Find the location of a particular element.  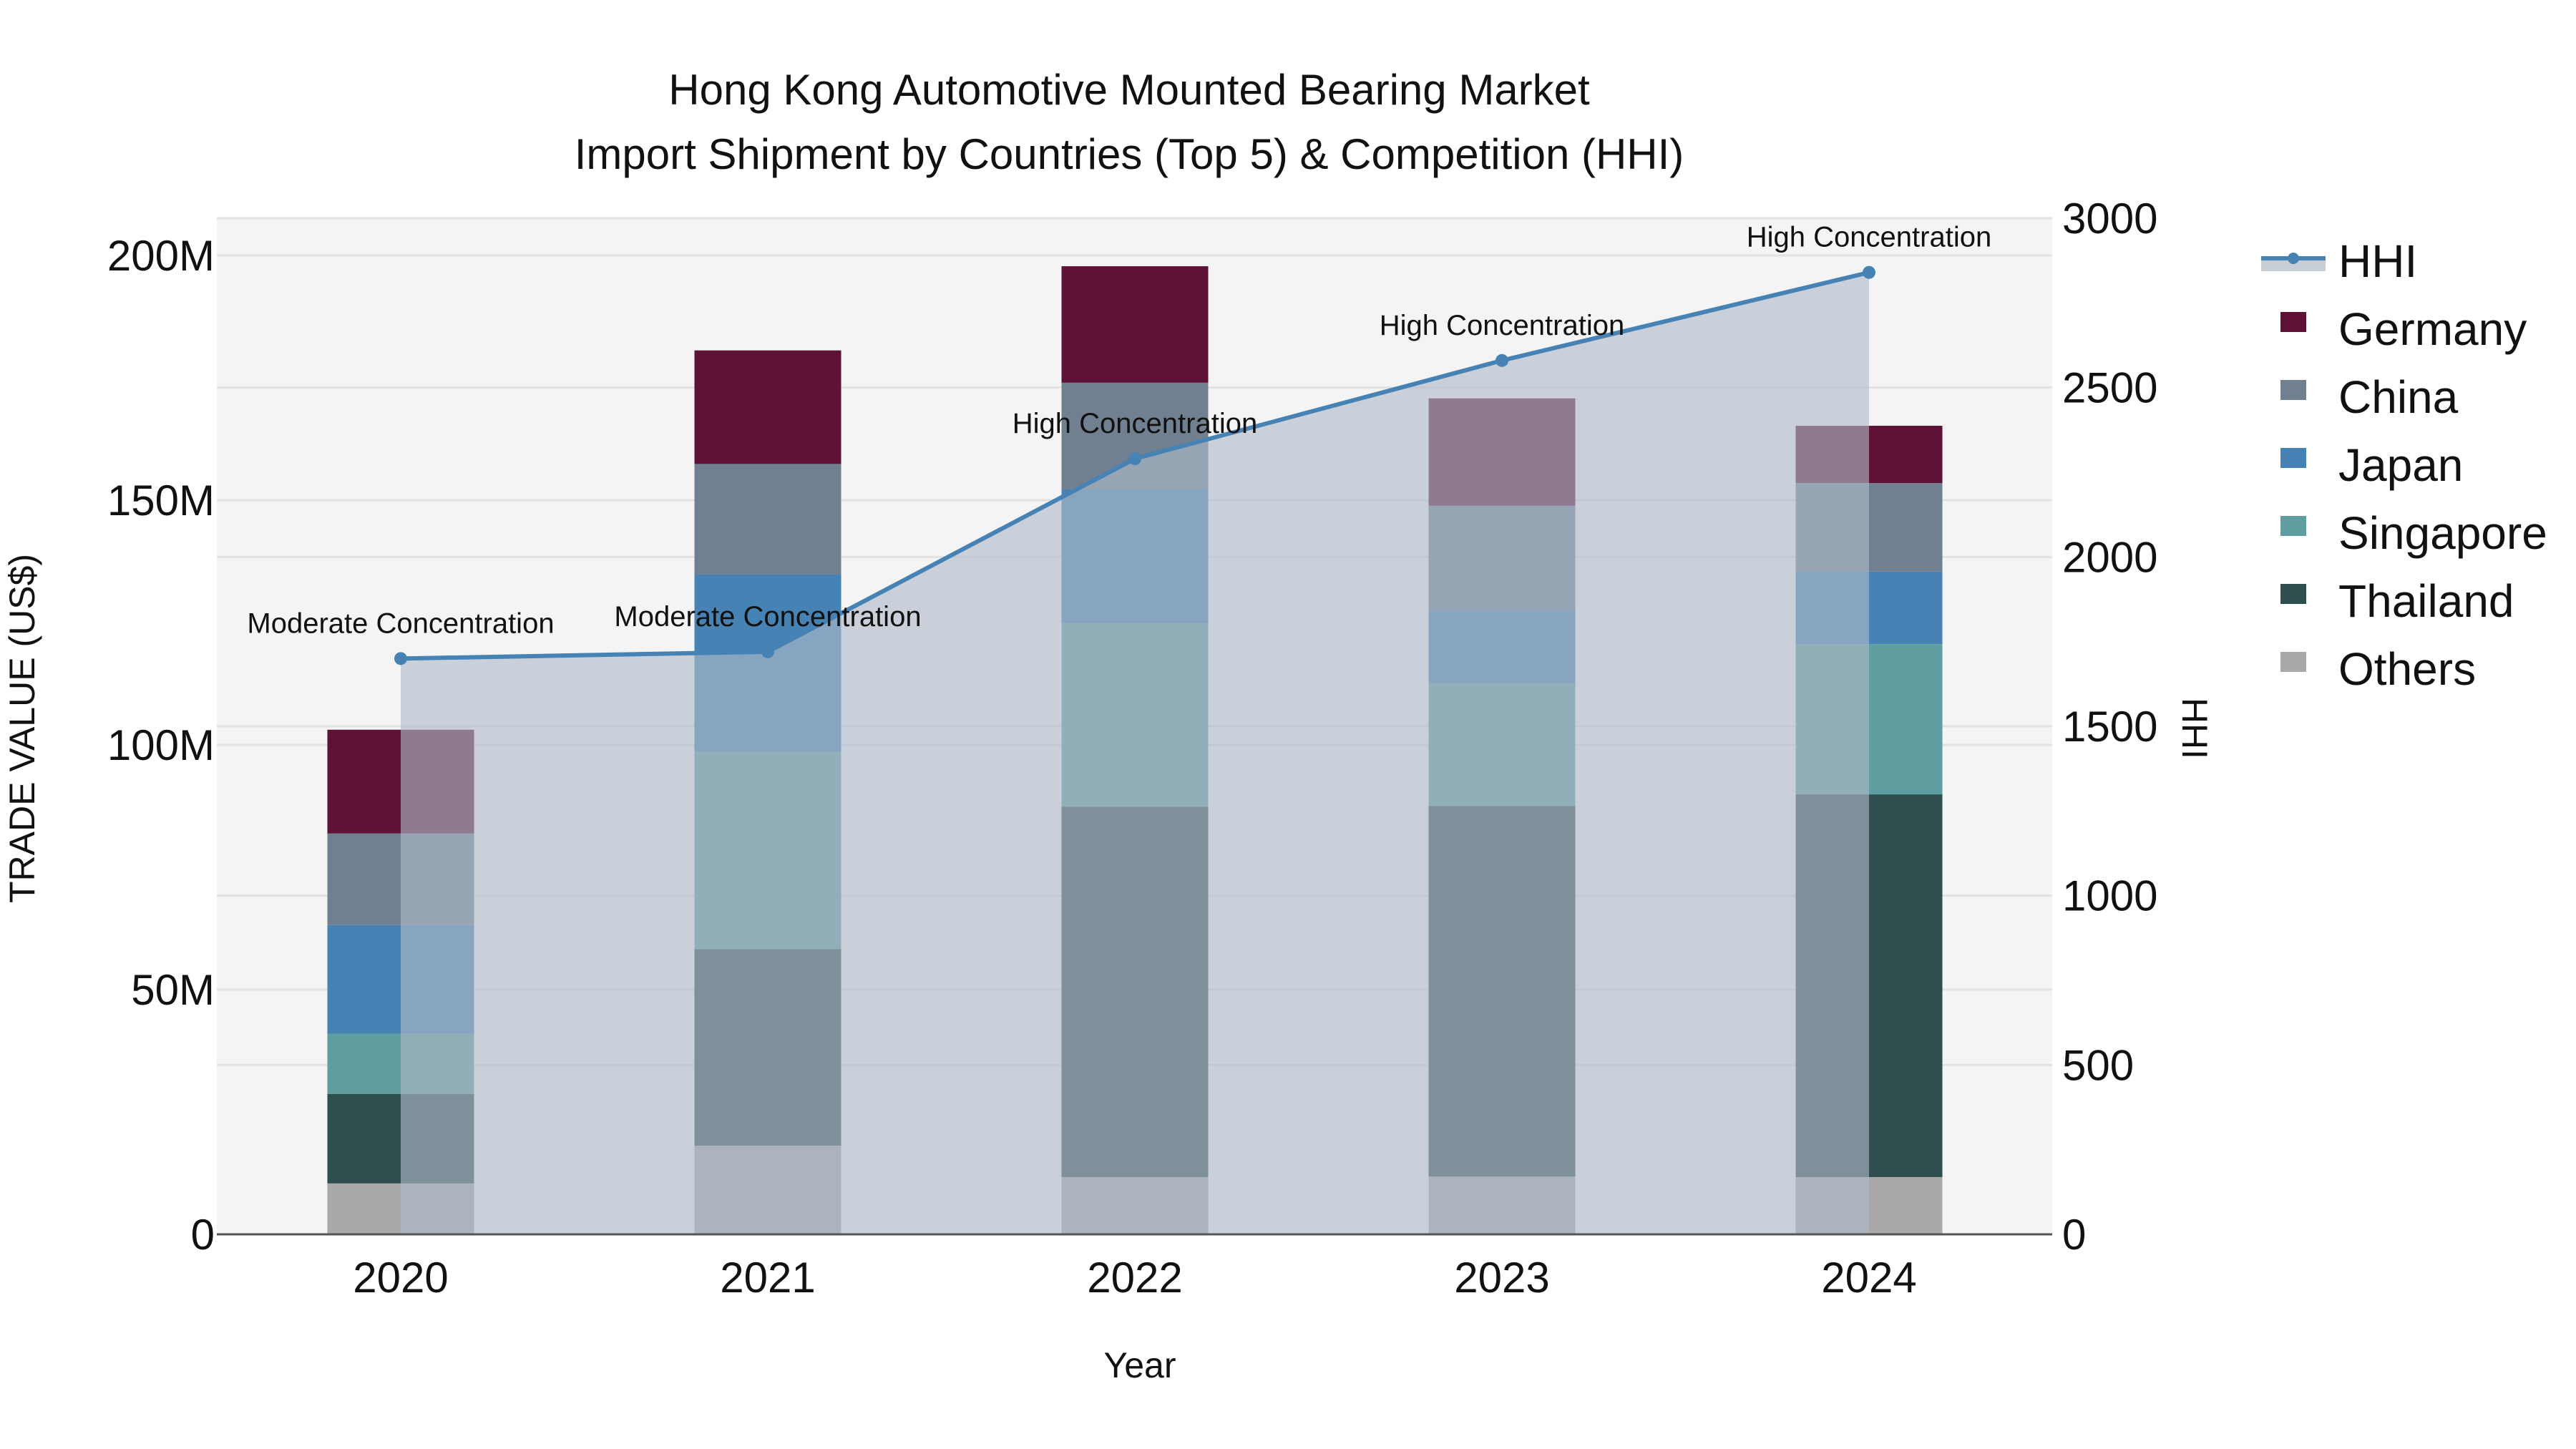

x-tick-label: 2022 is located at coordinates (1134, 1278).